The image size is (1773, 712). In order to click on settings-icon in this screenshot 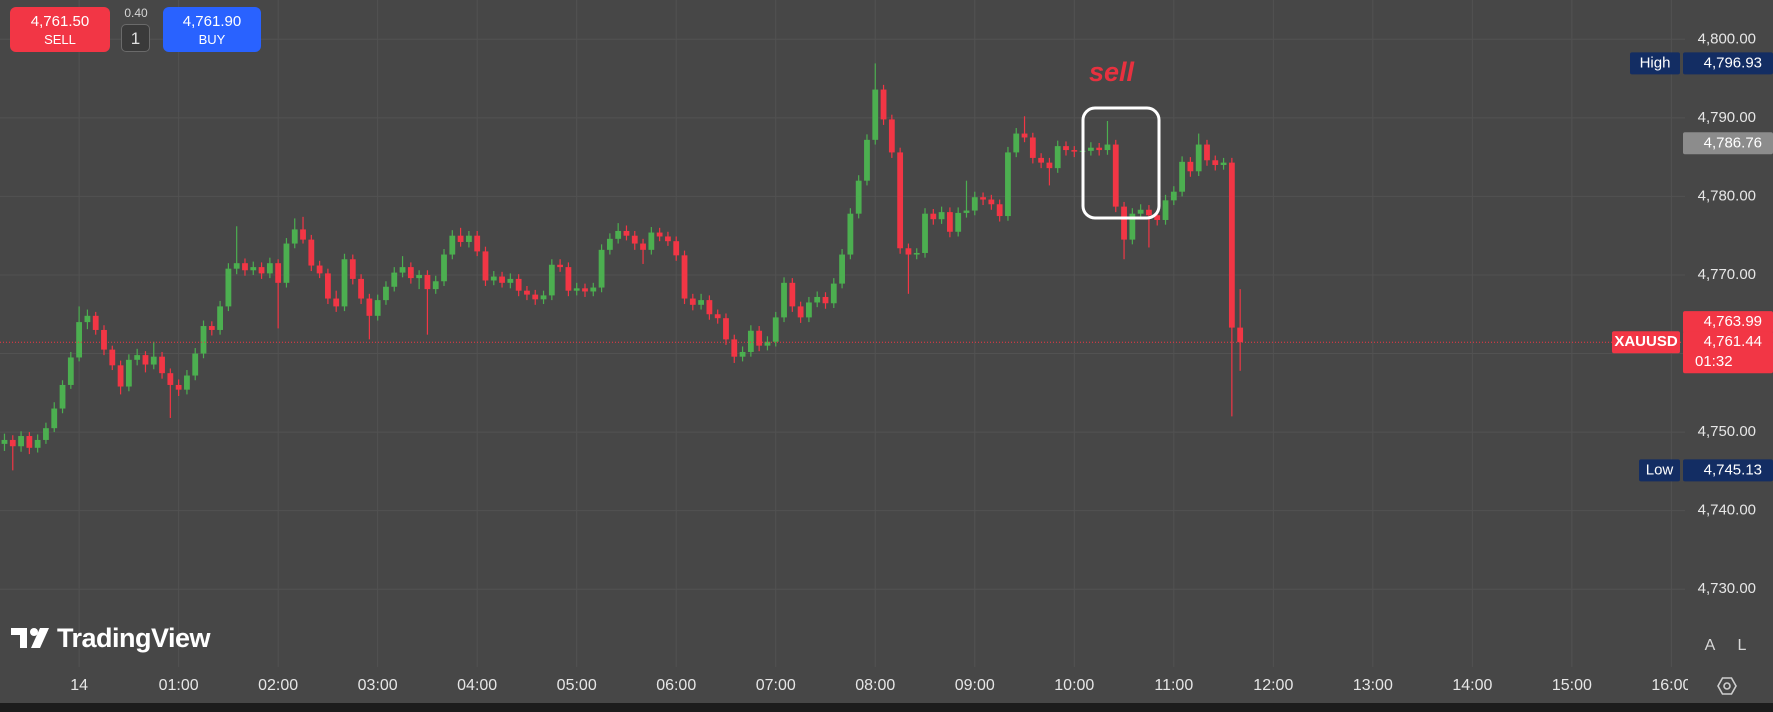, I will do `click(1727, 686)`.